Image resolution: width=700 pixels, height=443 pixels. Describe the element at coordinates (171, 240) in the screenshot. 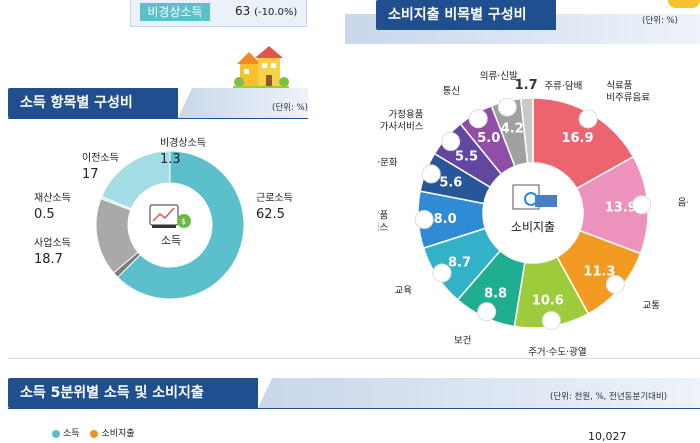

I see `income-center-label: 소득` at that location.